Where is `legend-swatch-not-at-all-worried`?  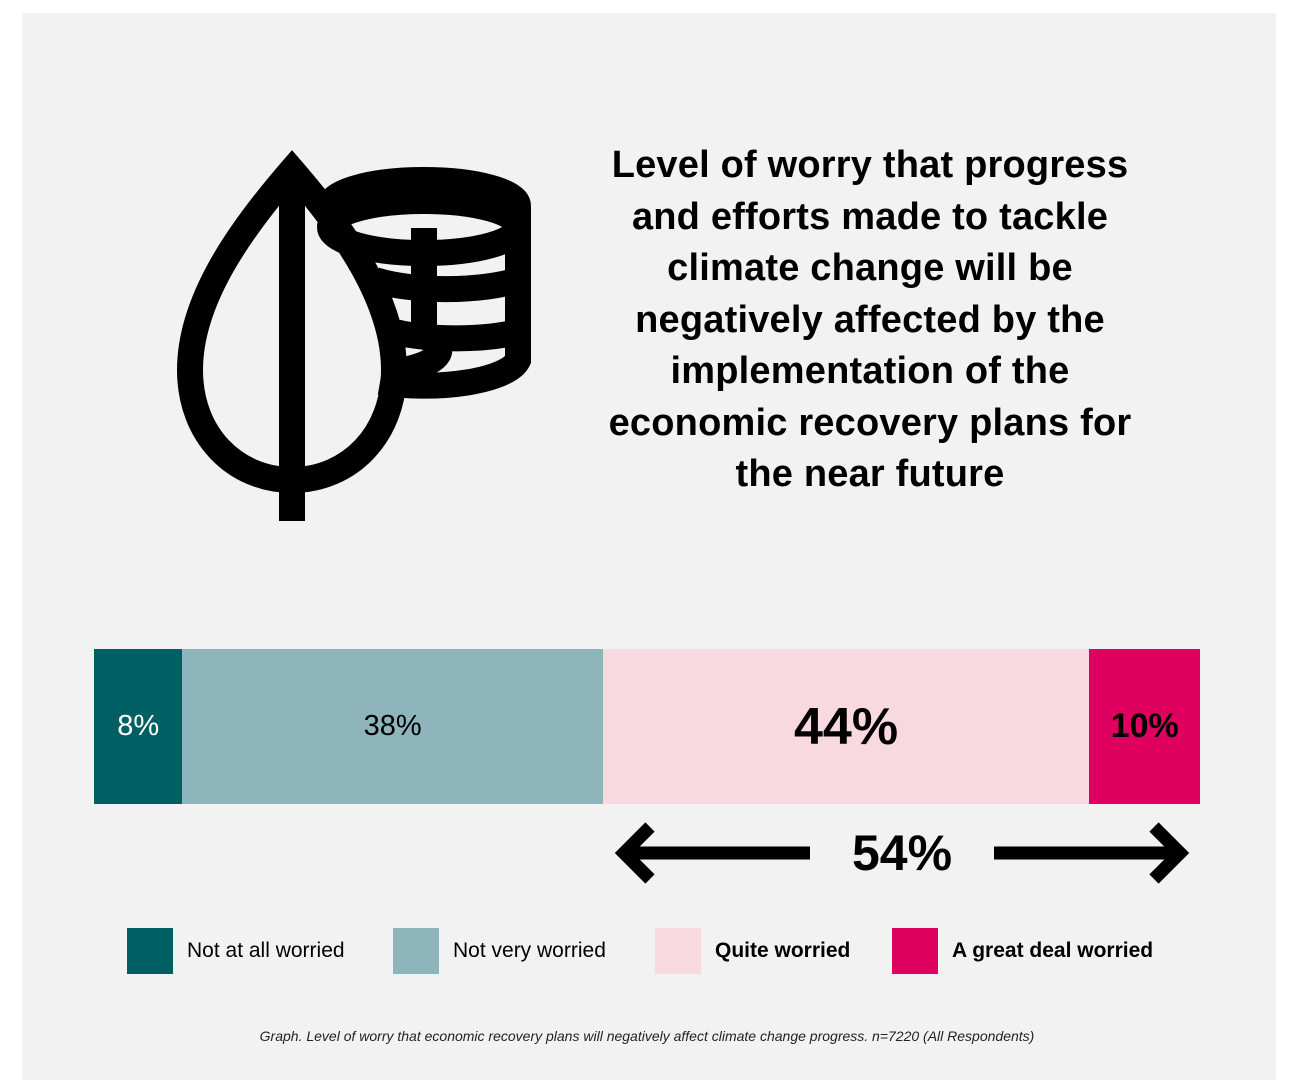 legend-swatch-not-at-all-worried is located at coordinates (150, 951).